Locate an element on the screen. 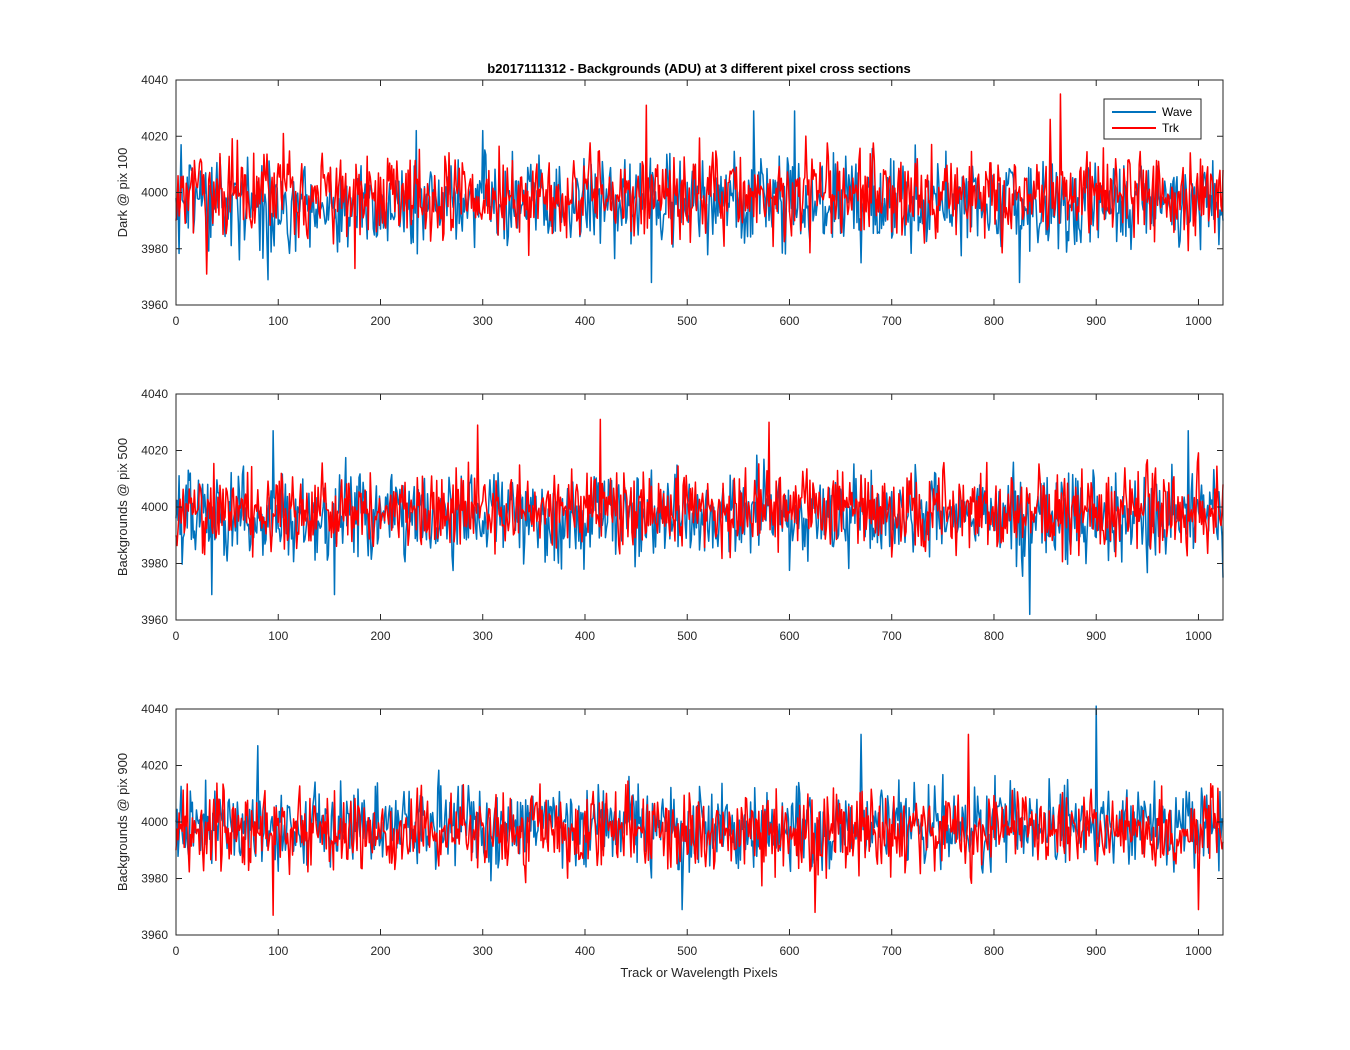 The height and width of the screenshot is (1050, 1350). x-axis-label: Track or Wavelength Pixels is located at coordinates (699, 972).